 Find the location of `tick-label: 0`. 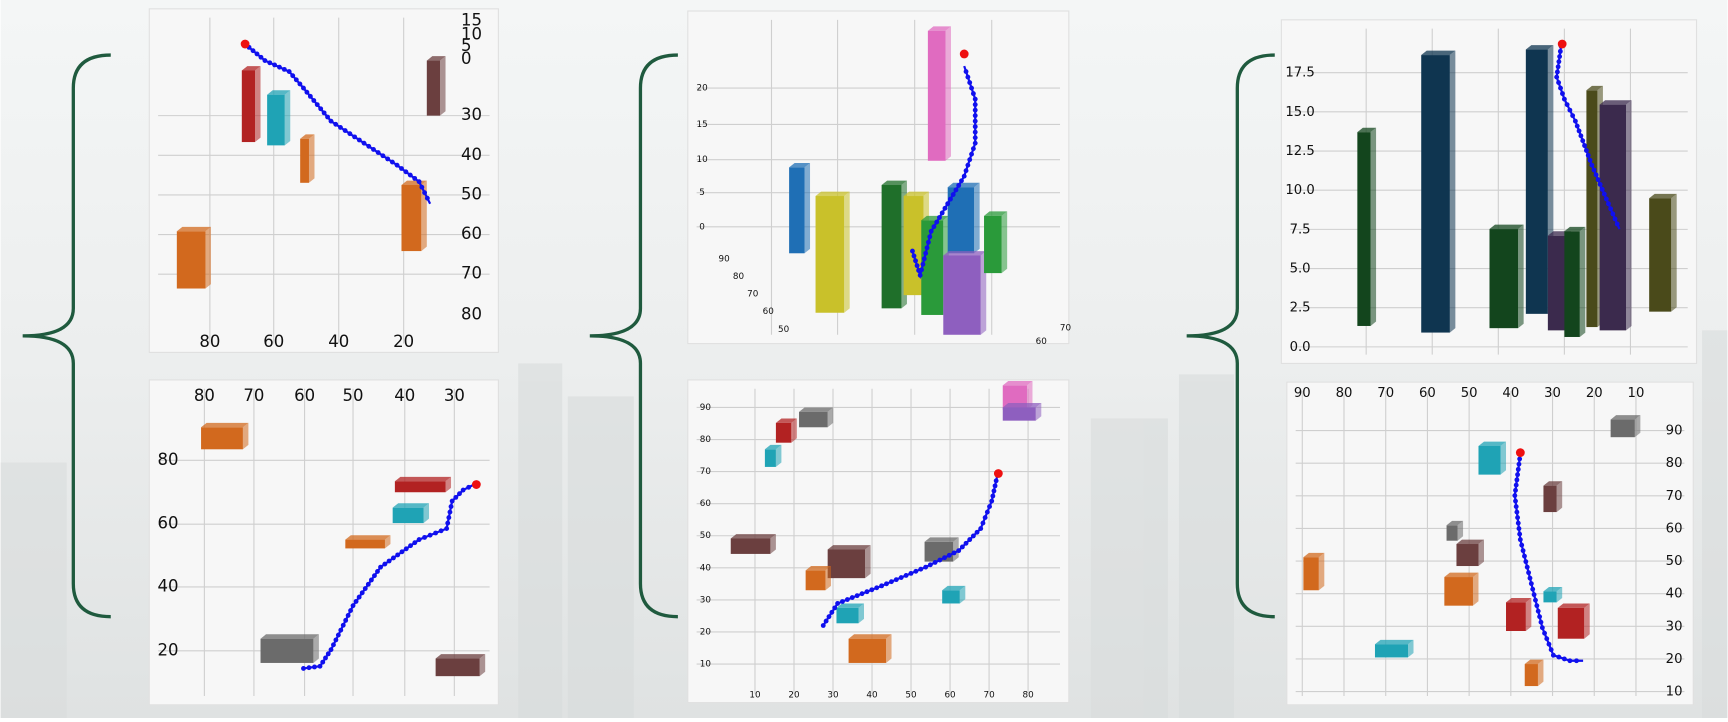

tick-label: 0 is located at coordinates (466, 58).